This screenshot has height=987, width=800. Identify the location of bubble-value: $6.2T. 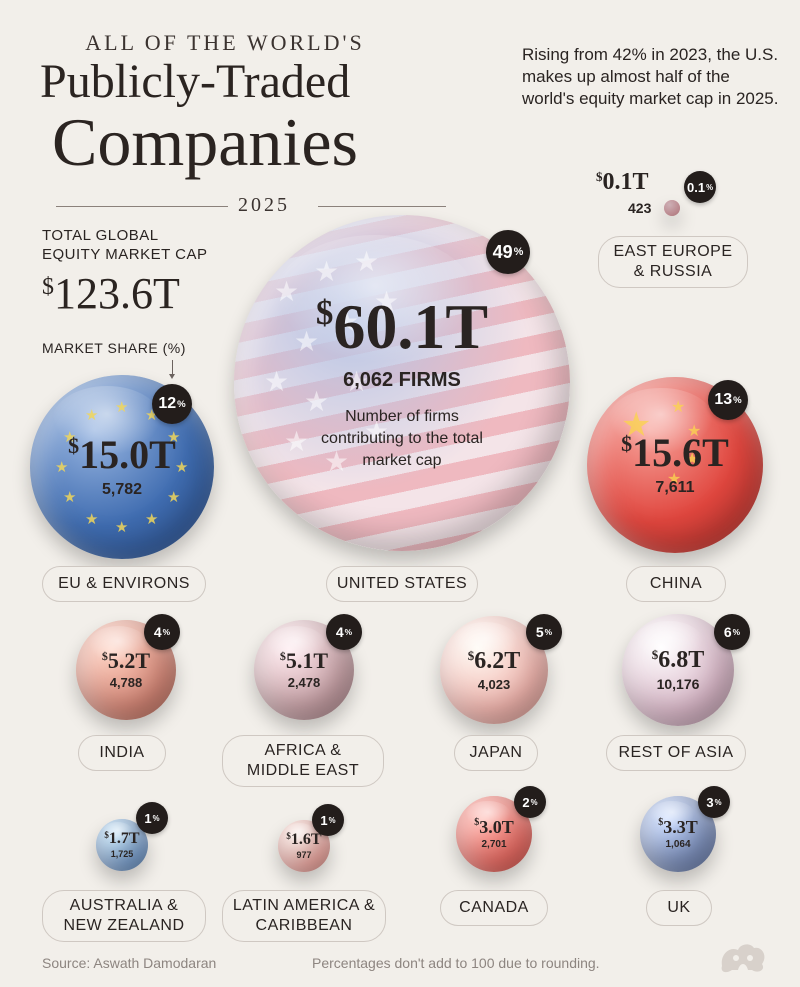
(494, 661).